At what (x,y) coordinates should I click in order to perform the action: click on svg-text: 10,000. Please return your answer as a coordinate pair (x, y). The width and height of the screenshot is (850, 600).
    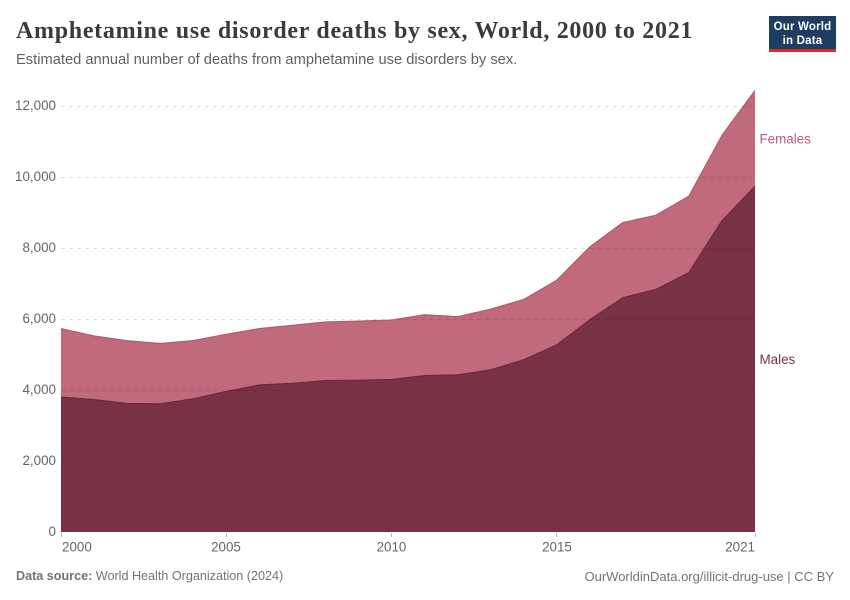
    Looking at the image, I should click on (35, 176).